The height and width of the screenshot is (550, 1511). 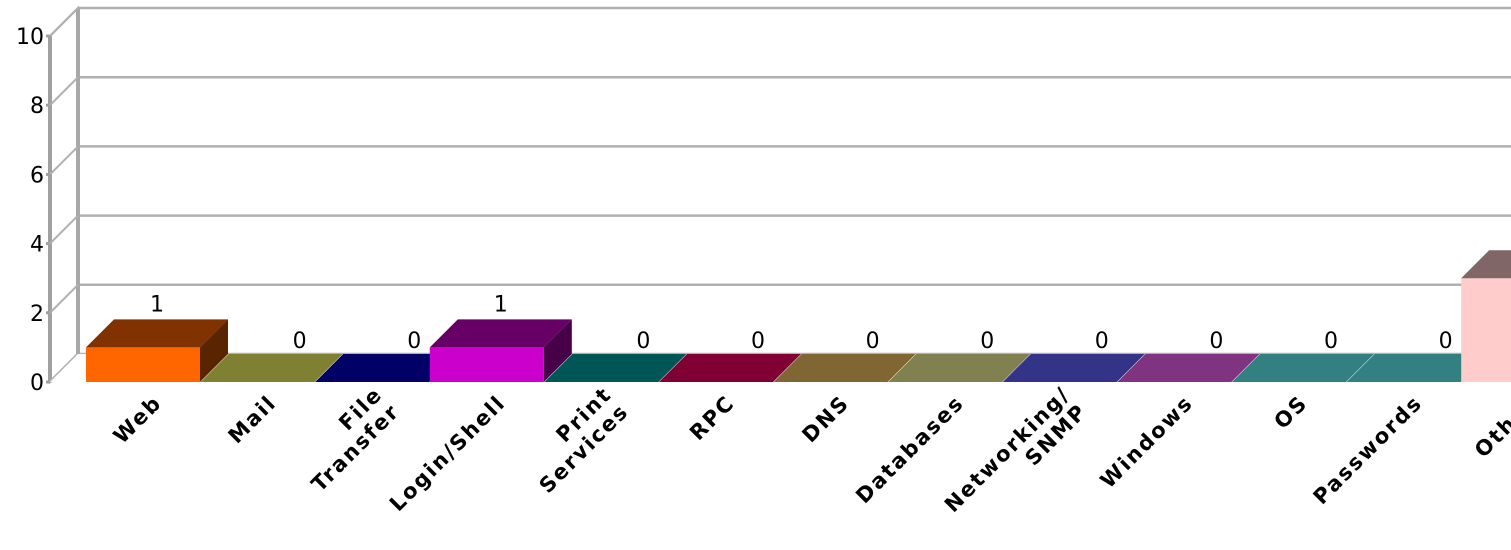 I want to click on y-axis: 0 2 4 6 8 10, so click(x=48, y=200).